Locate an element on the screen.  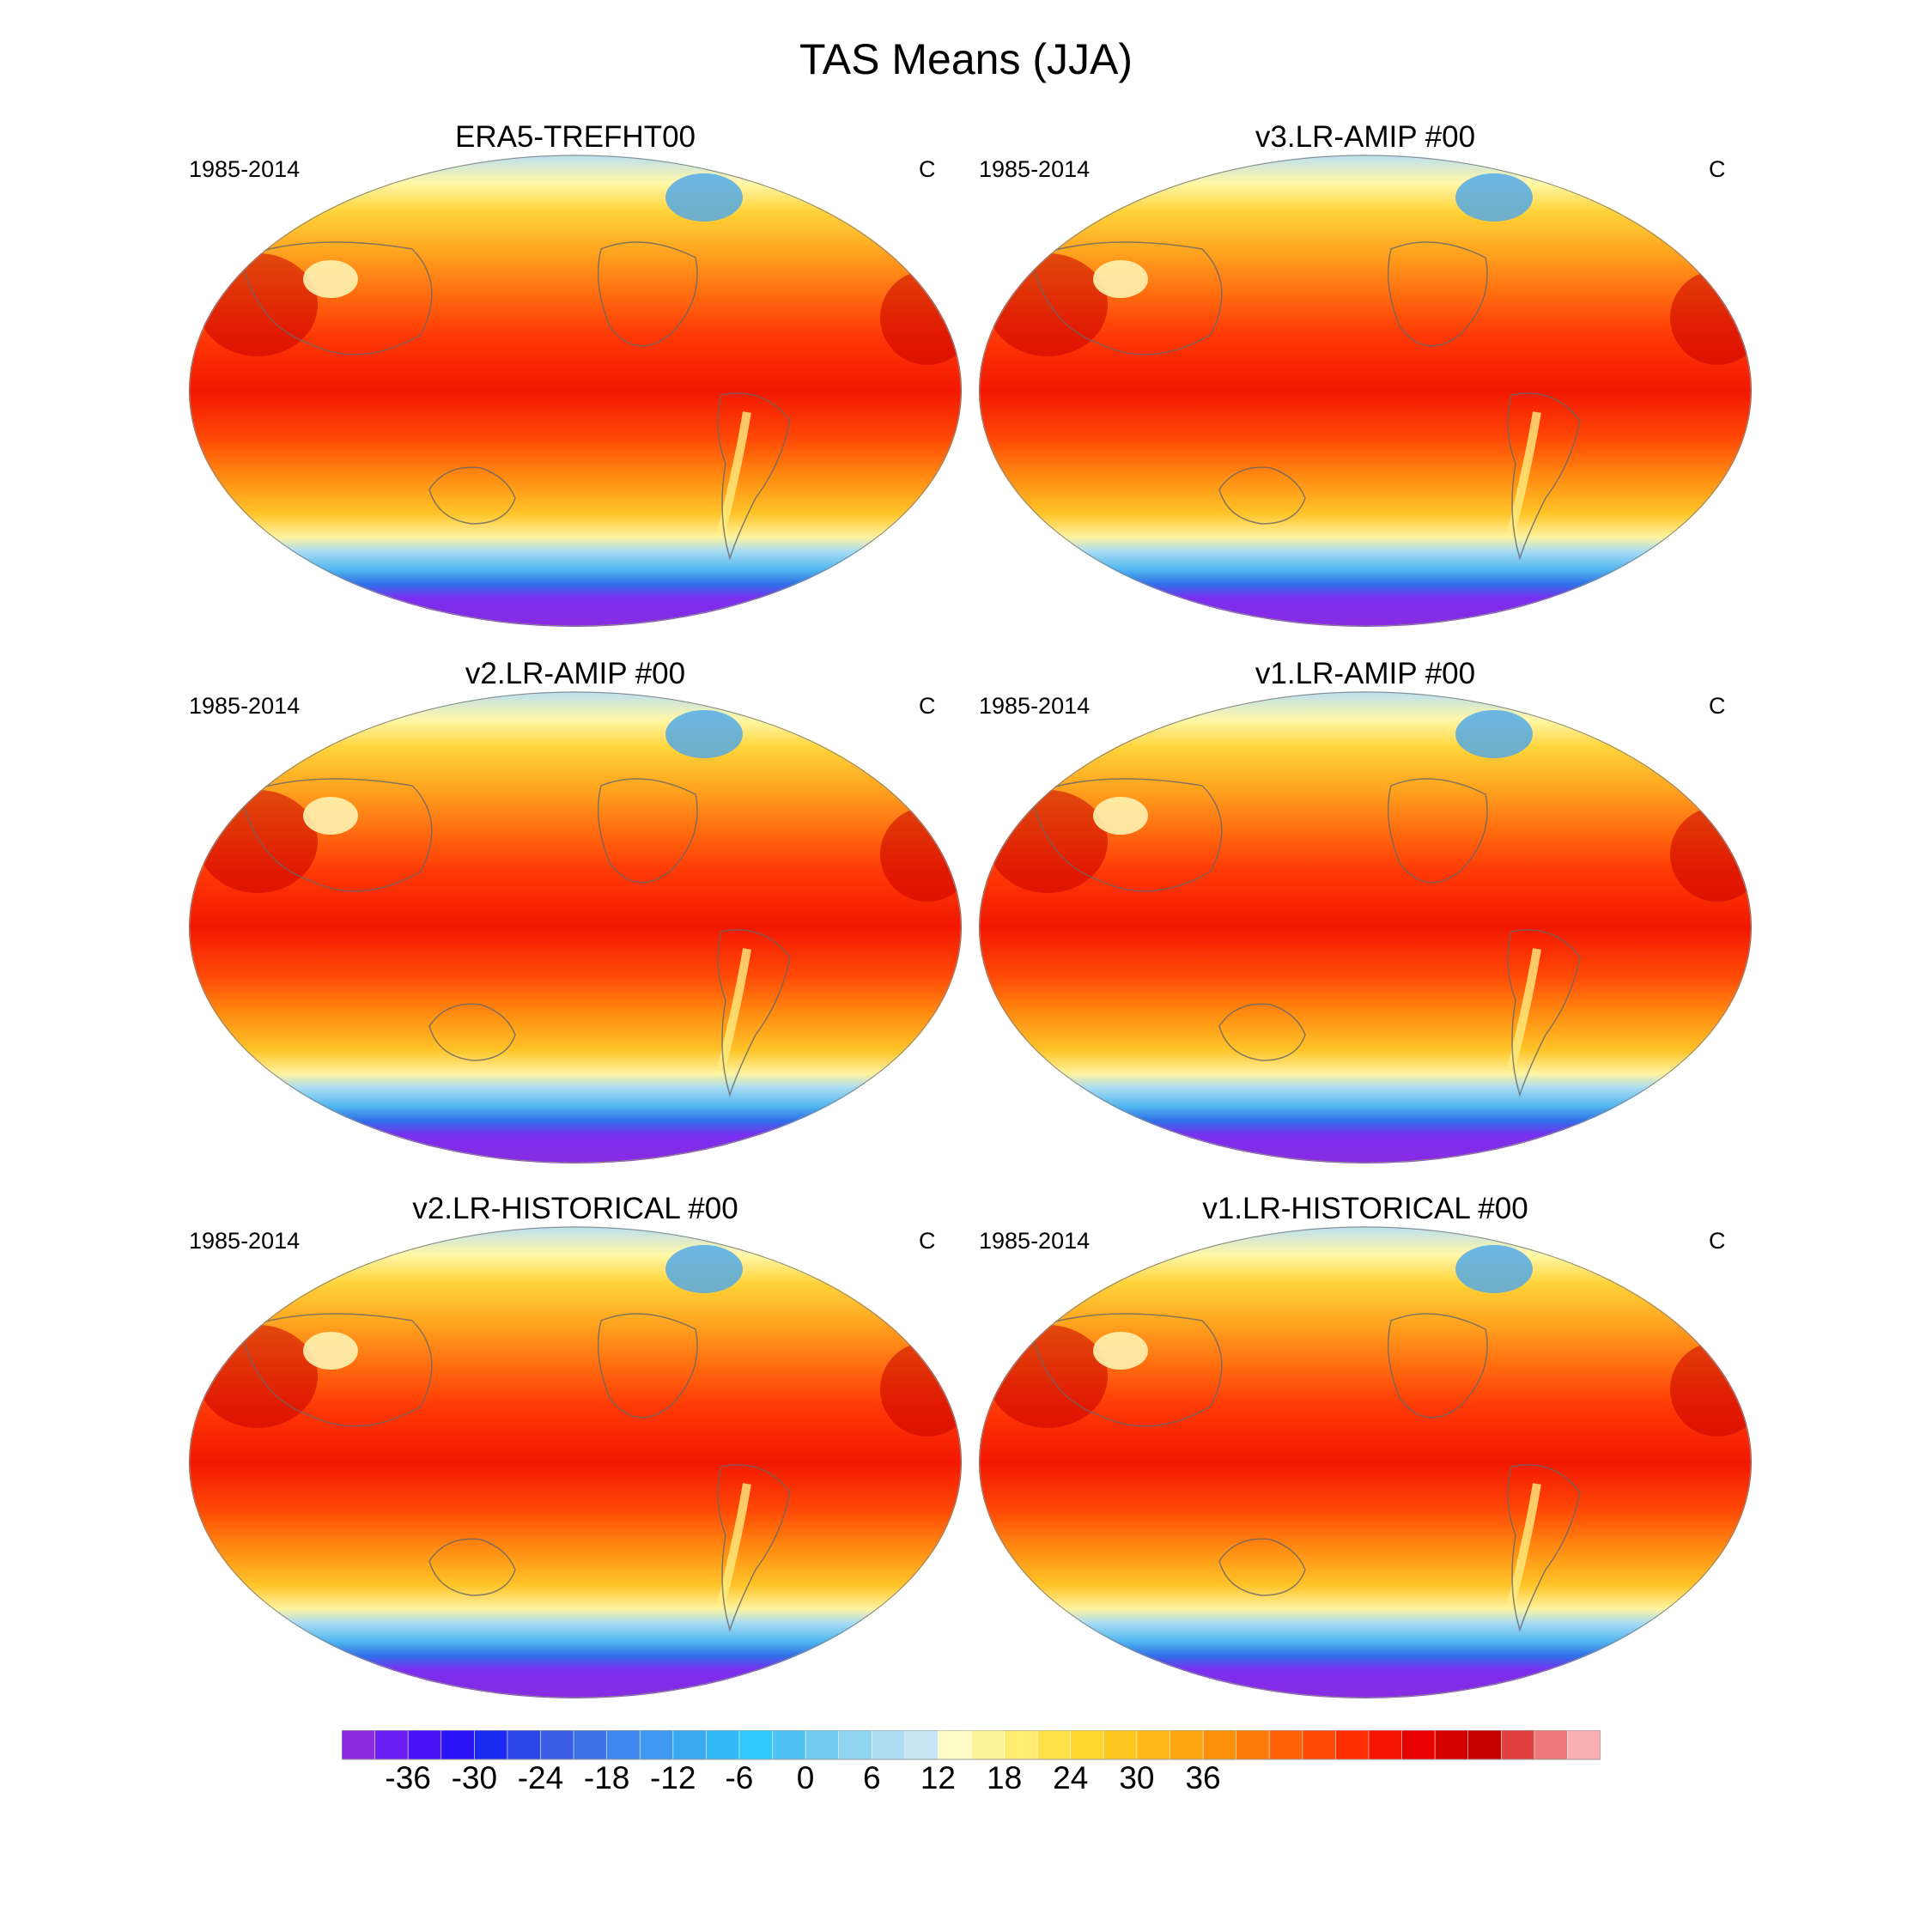
map-panel: v1.LR-HISTORICAL #00 1985-2014 C is located at coordinates (1408, 1449).